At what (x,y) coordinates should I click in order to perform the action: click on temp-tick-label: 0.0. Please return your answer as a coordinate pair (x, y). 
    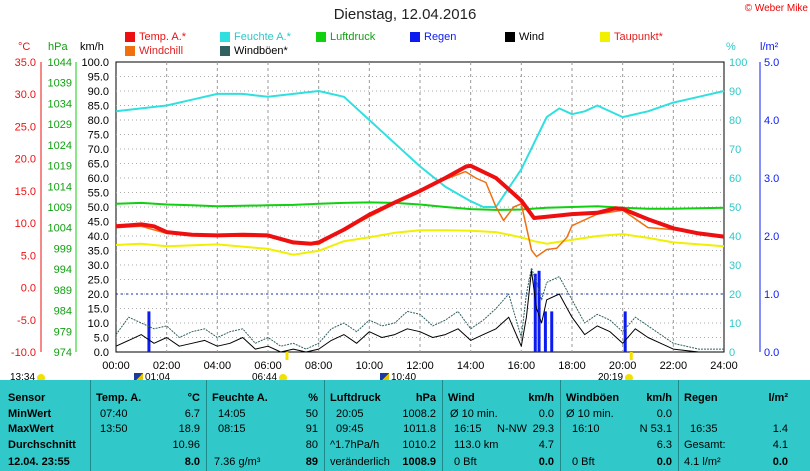
    Looking at the image, I should click on (28, 289).